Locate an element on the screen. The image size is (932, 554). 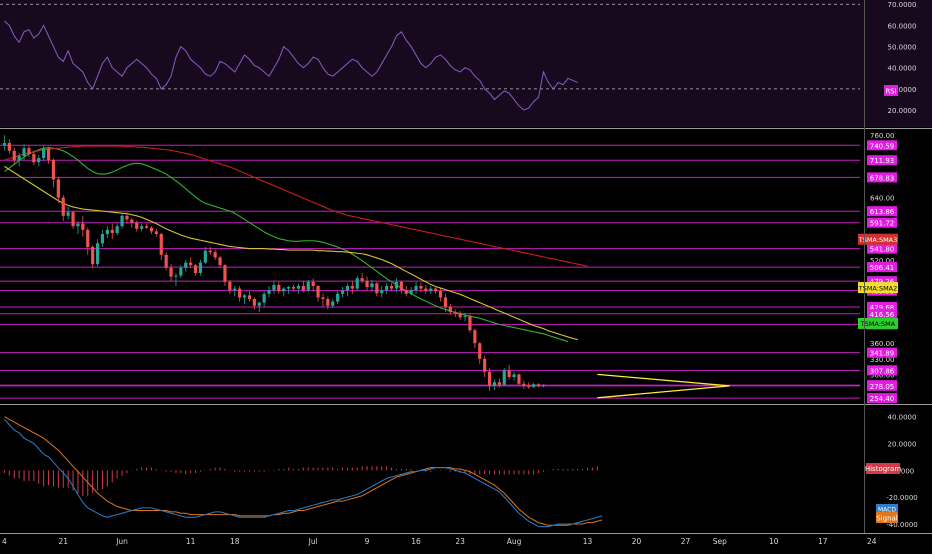
signal-line is located at coordinates (303, 471).